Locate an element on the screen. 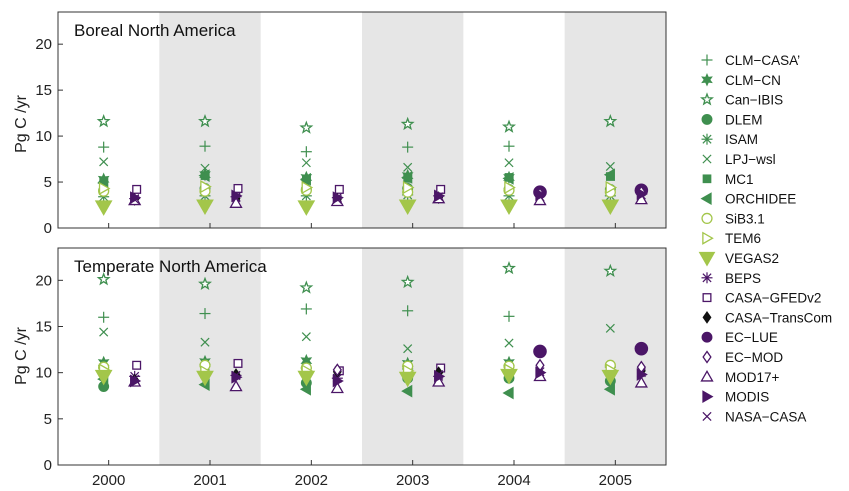 Image resolution: width=849 pixels, height=491 pixels. point-vegas2-2003 is located at coordinates (407, 379).